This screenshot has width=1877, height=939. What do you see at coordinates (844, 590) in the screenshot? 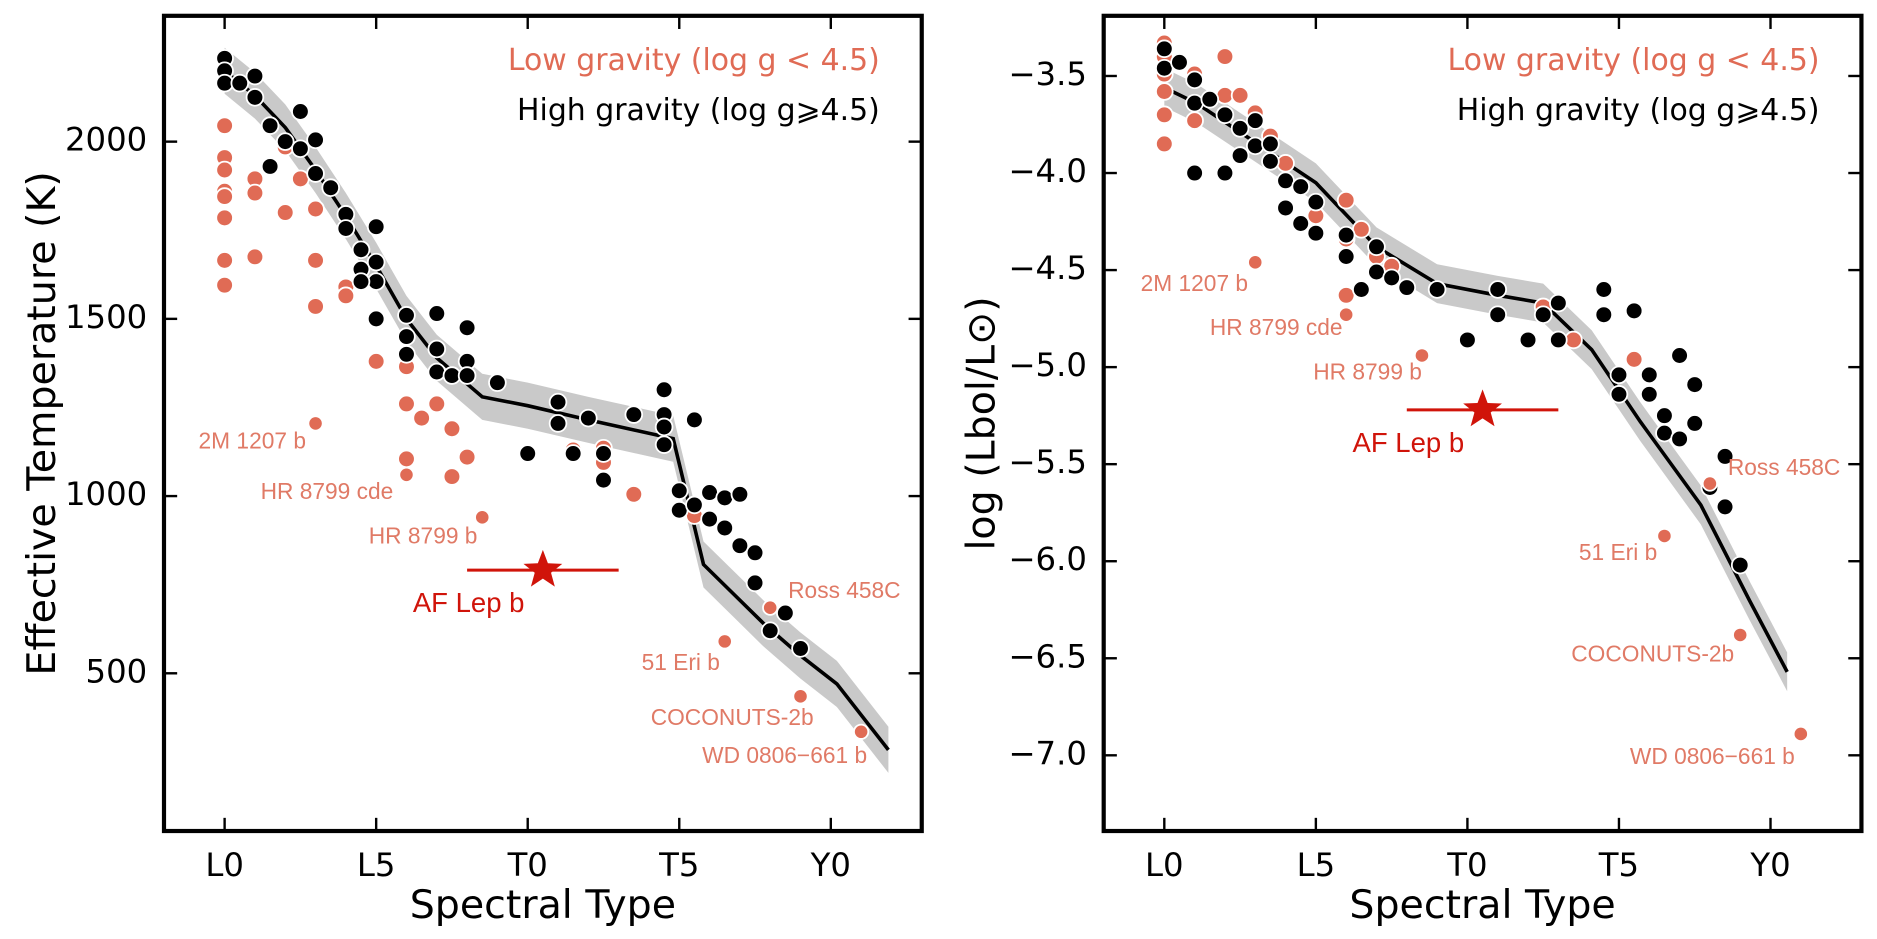
I see `annotation-label: Ross 458C` at bounding box center [844, 590].